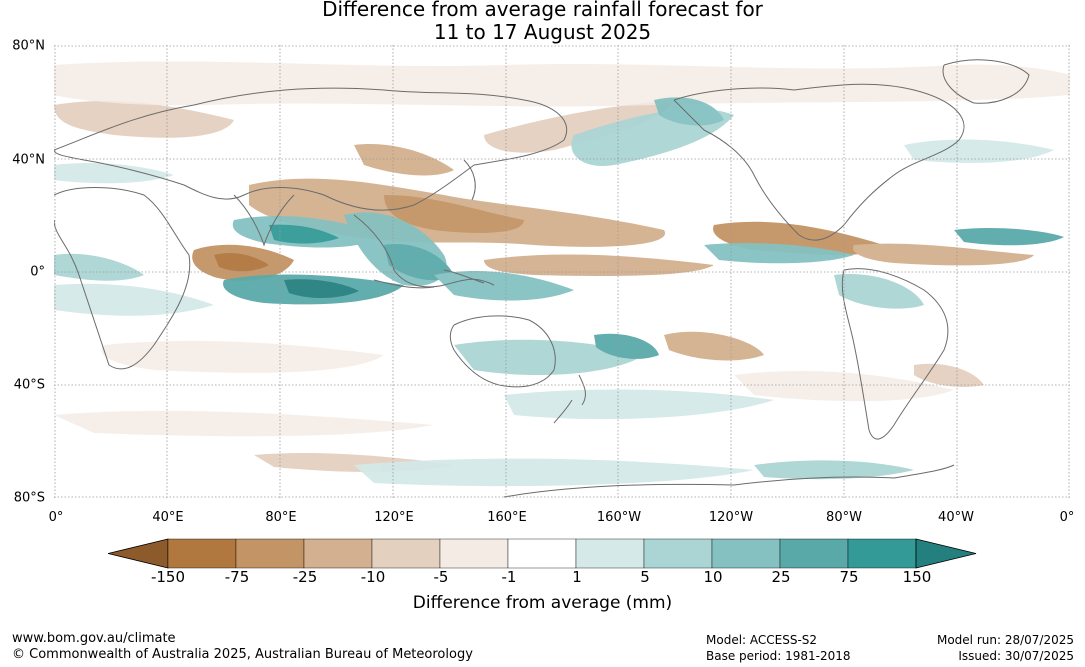 The width and height of the screenshot is (1085, 667). What do you see at coordinates (956, 517) in the screenshot?
I see `lon-label-40w: 40°W` at bounding box center [956, 517].